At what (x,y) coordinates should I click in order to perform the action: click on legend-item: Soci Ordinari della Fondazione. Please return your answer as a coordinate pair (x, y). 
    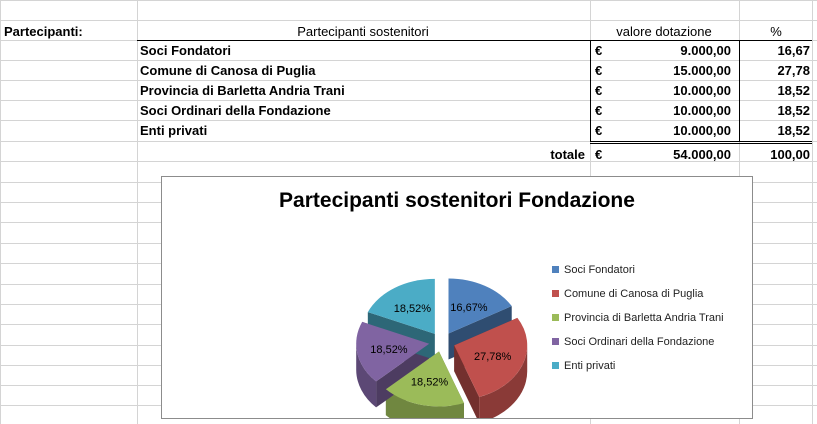
    Looking at the image, I should click on (633, 342).